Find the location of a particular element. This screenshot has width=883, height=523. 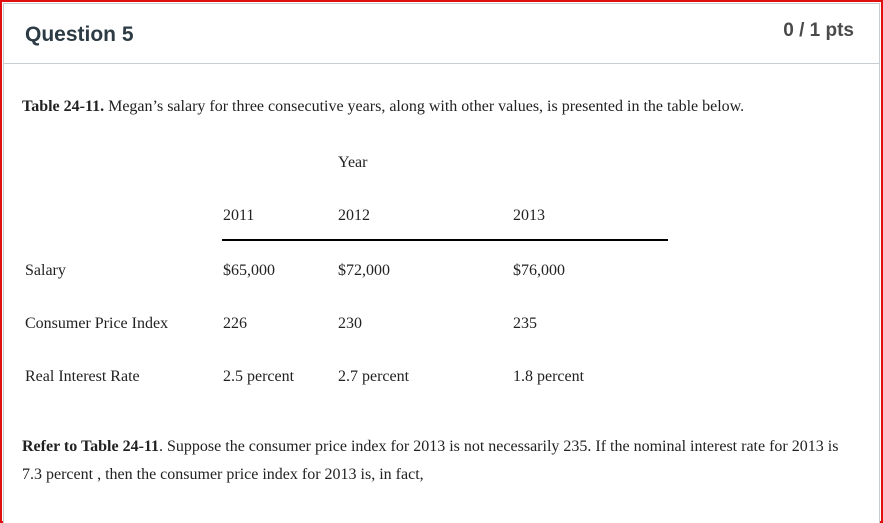

table-cell: $65,000 is located at coordinates (249, 270).